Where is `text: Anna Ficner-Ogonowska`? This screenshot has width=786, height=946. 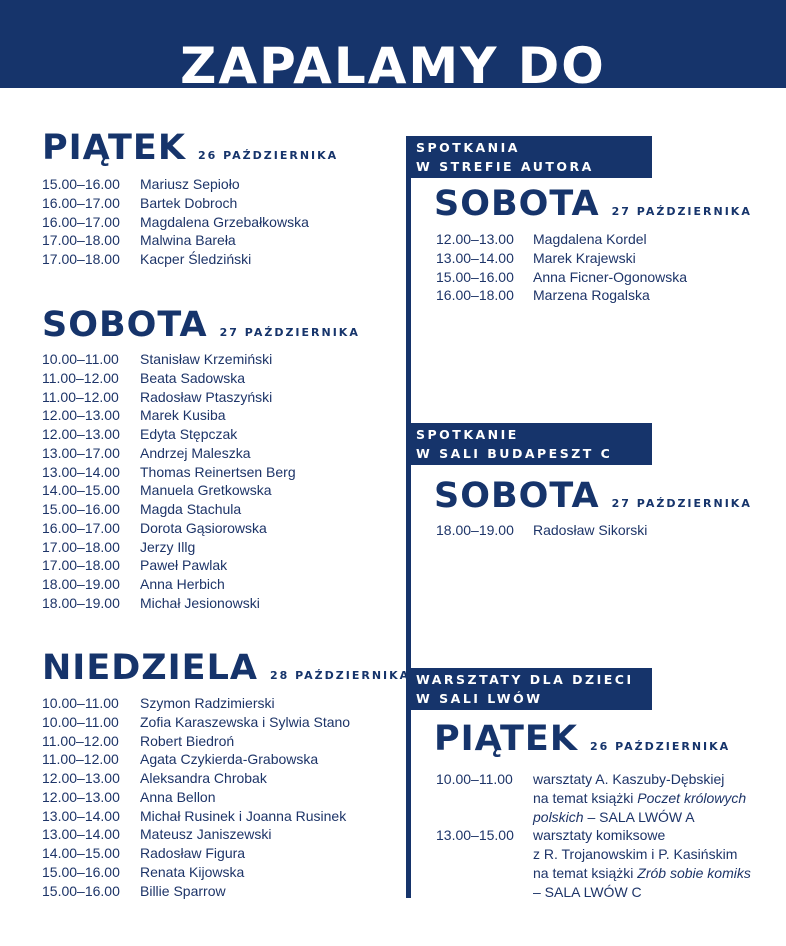
text: Anna Ficner-Ogonowska is located at coordinates (610, 276).